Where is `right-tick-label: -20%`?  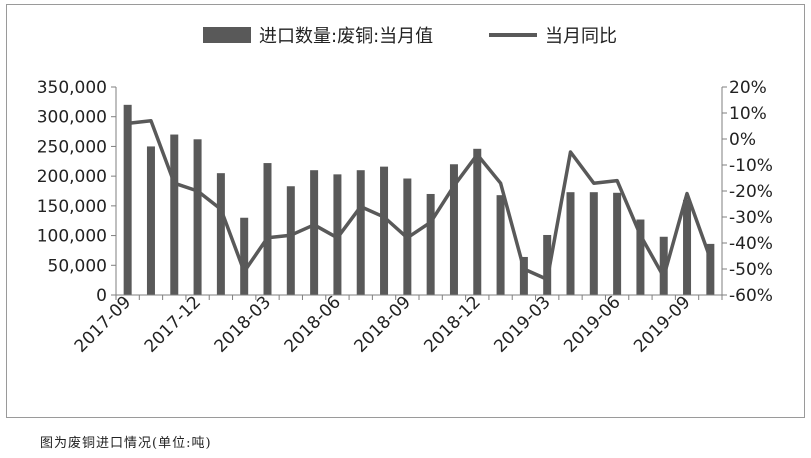 right-tick-label: -20% is located at coordinates (751, 192).